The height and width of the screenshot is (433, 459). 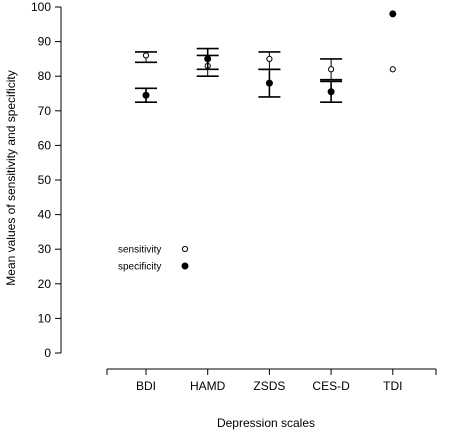 I want to click on y-tick-label: 50, so click(x=45, y=180).